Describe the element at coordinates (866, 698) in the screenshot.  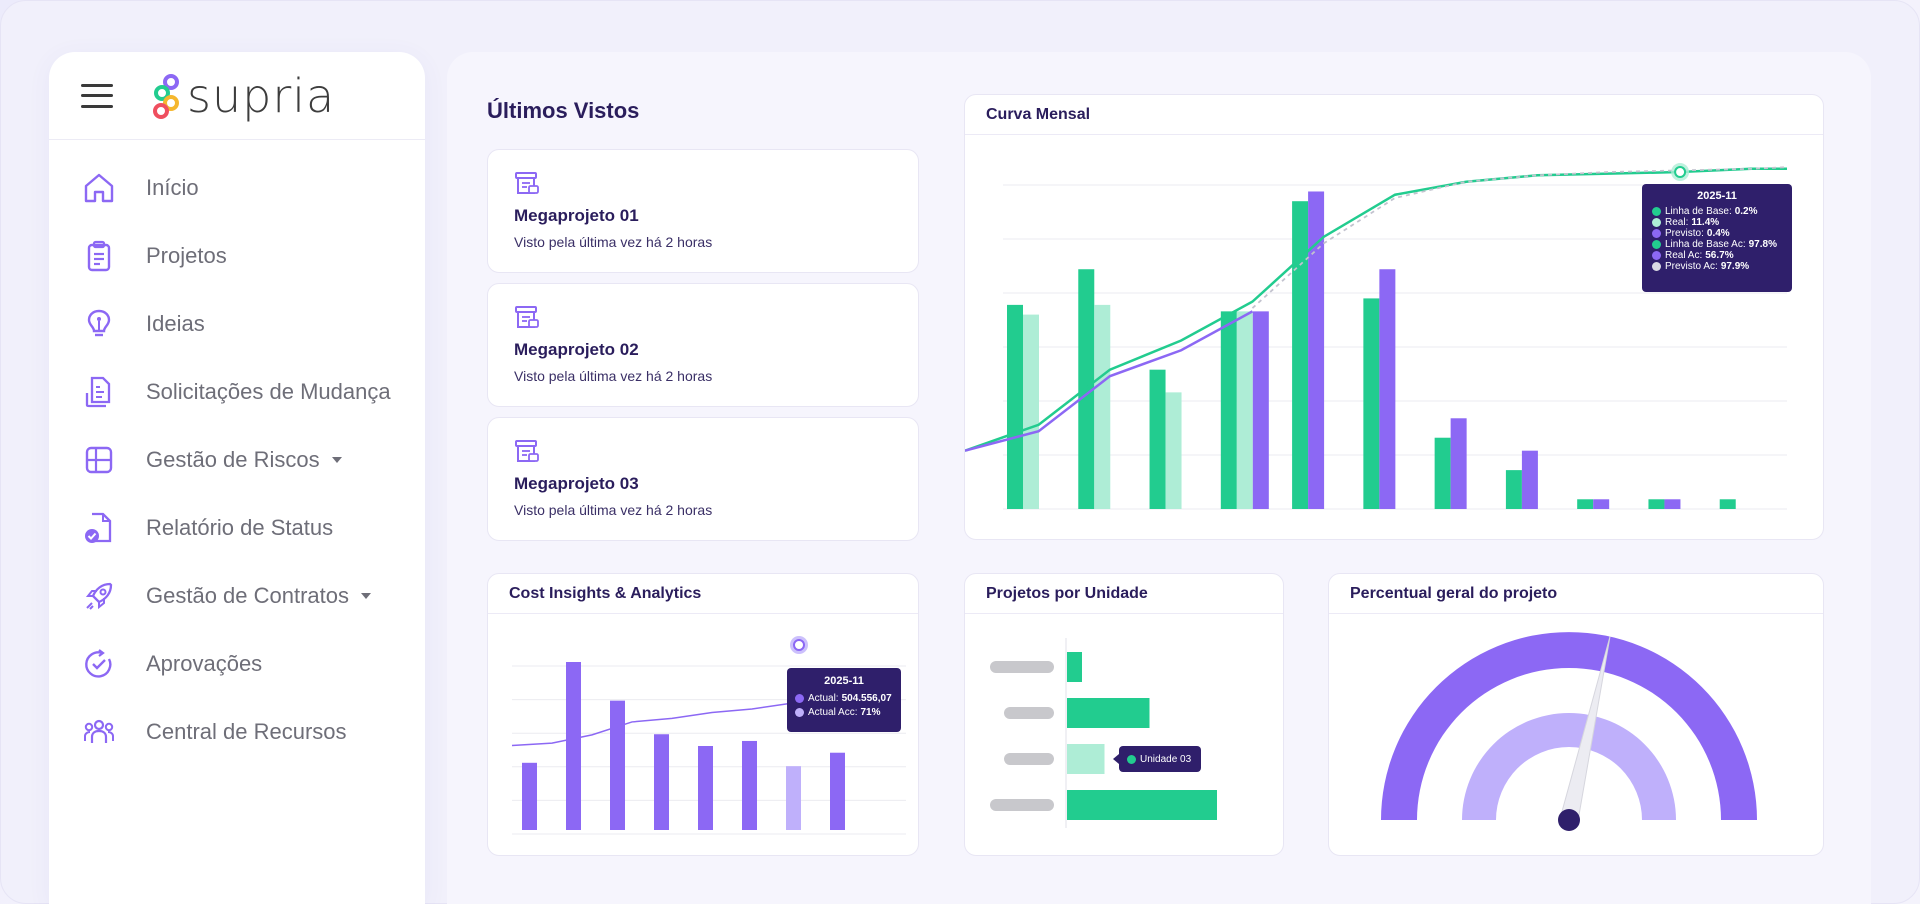
I see `tooltip-value: 504.556,07` at that location.